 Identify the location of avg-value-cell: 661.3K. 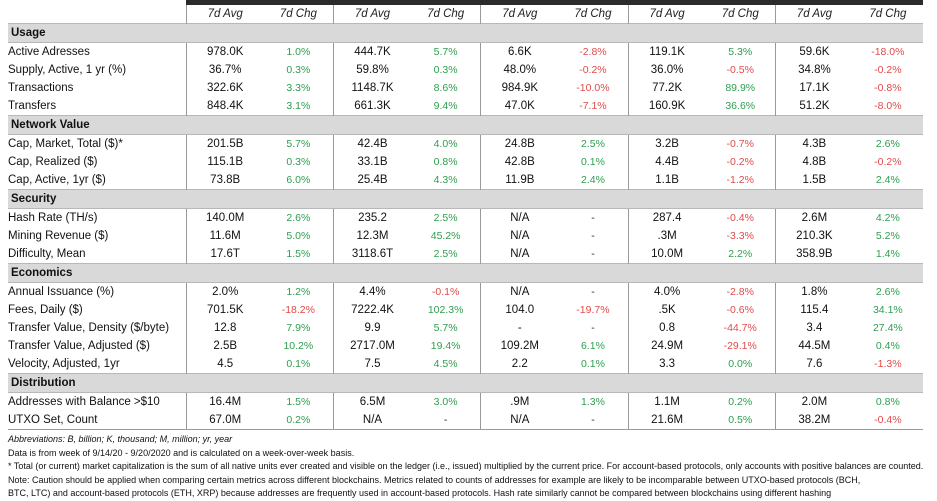
(372, 106).